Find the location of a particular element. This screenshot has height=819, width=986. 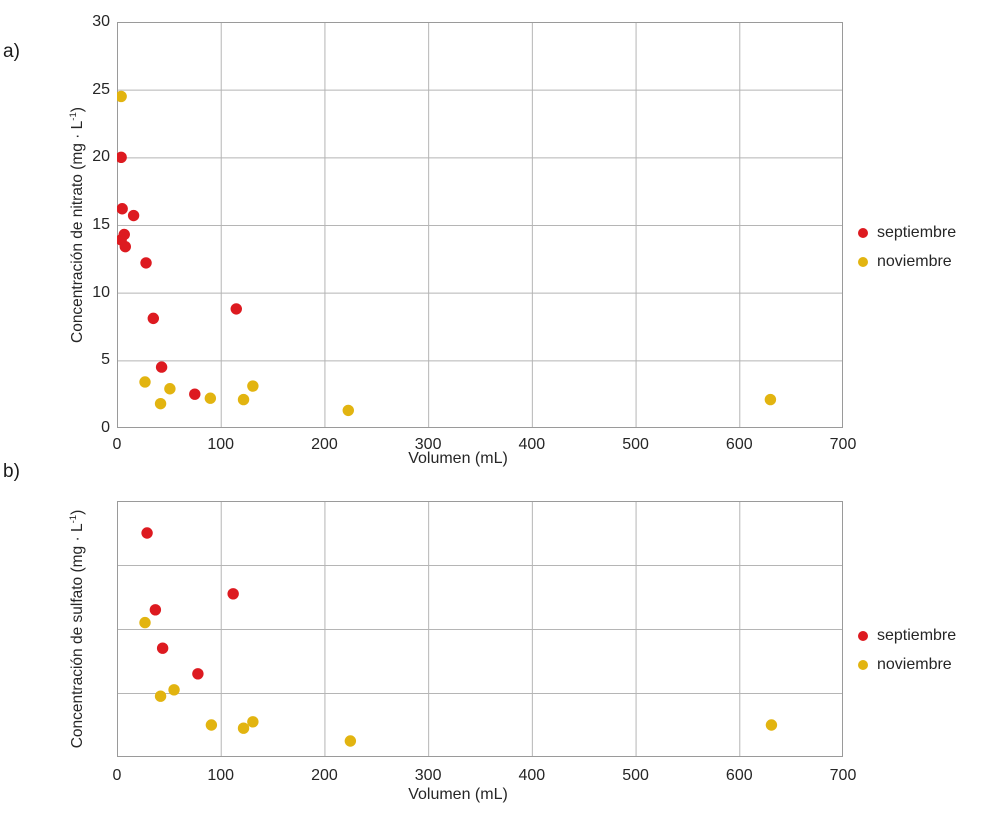

legend-item-septiembre-b: septiembre is located at coordinates (907, 635).